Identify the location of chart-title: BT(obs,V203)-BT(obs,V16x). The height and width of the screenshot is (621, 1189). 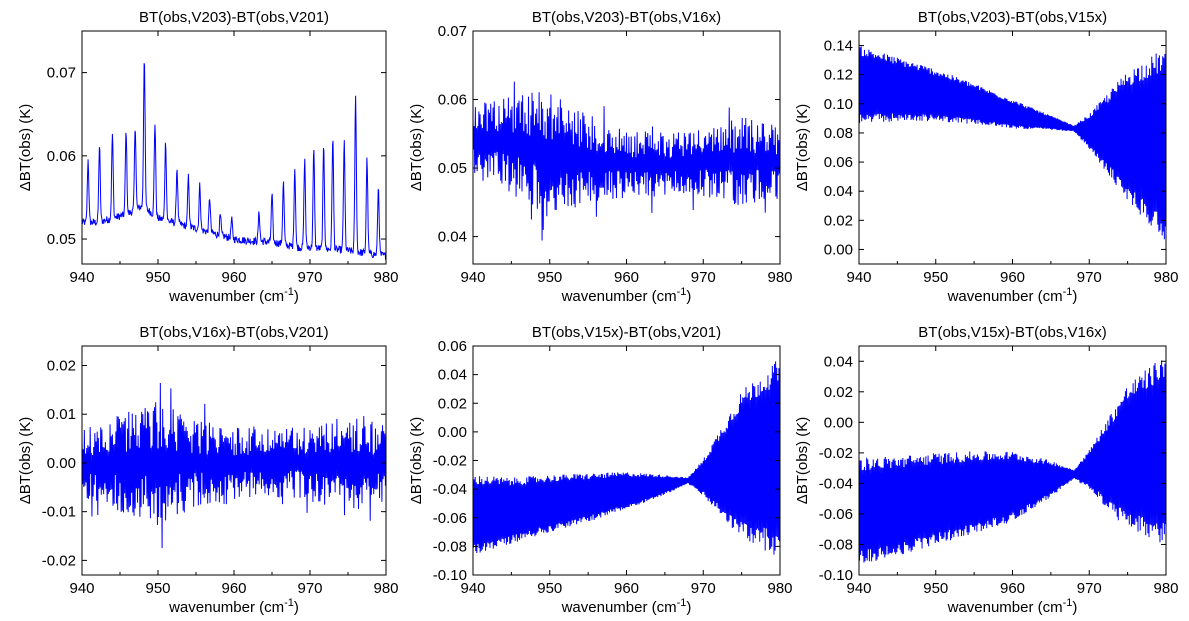
(626, 17).